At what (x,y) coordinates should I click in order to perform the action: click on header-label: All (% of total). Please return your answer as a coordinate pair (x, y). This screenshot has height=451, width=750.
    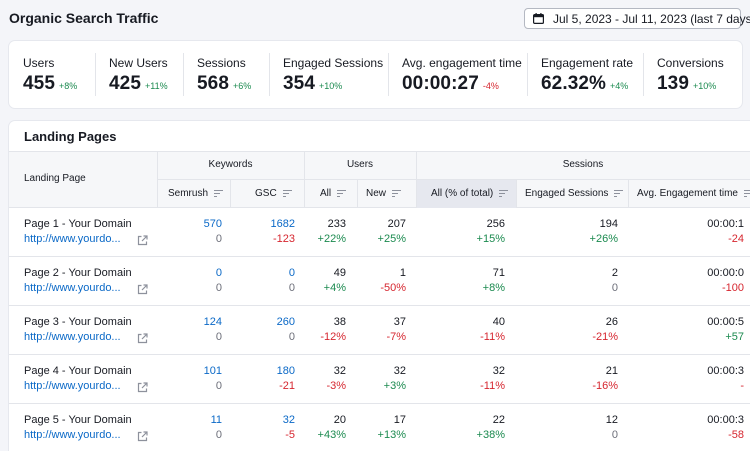
    Looking at the image, I should click on (462, 193).